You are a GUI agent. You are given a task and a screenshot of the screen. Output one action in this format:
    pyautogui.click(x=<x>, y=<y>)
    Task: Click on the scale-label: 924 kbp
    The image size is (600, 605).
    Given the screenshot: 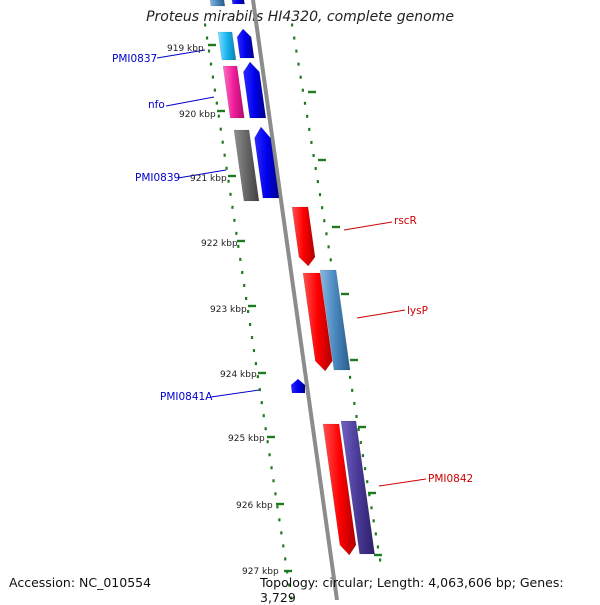 What is the action you would take?
    pyautogui.click(x=238, y=375)
    